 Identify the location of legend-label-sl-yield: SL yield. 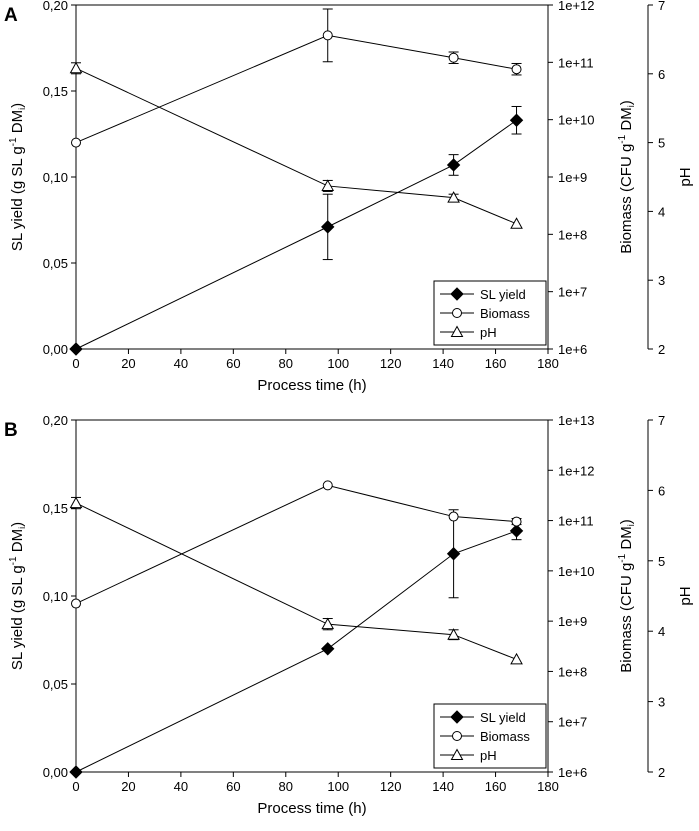
(503, 717).